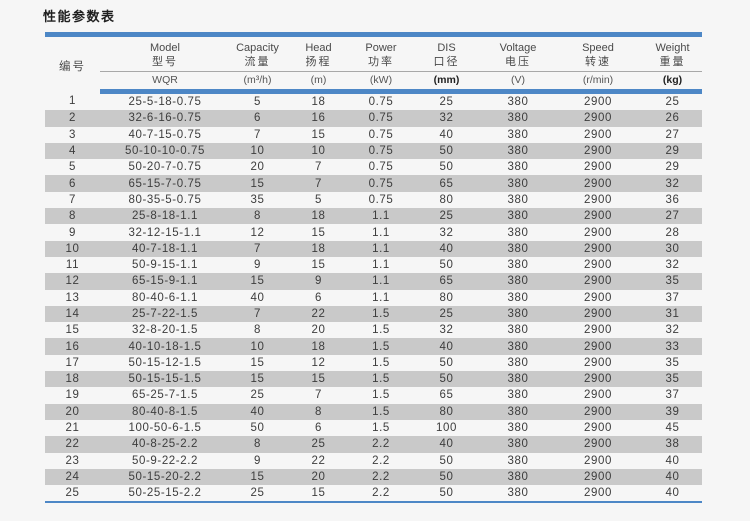  What do you see at coordinates (373, 118) in the screenshot?
I see `table-row: 2 32-6-16-0.75 6 16 0.75 32 380 2900 26` at bounding box center [373, 118].